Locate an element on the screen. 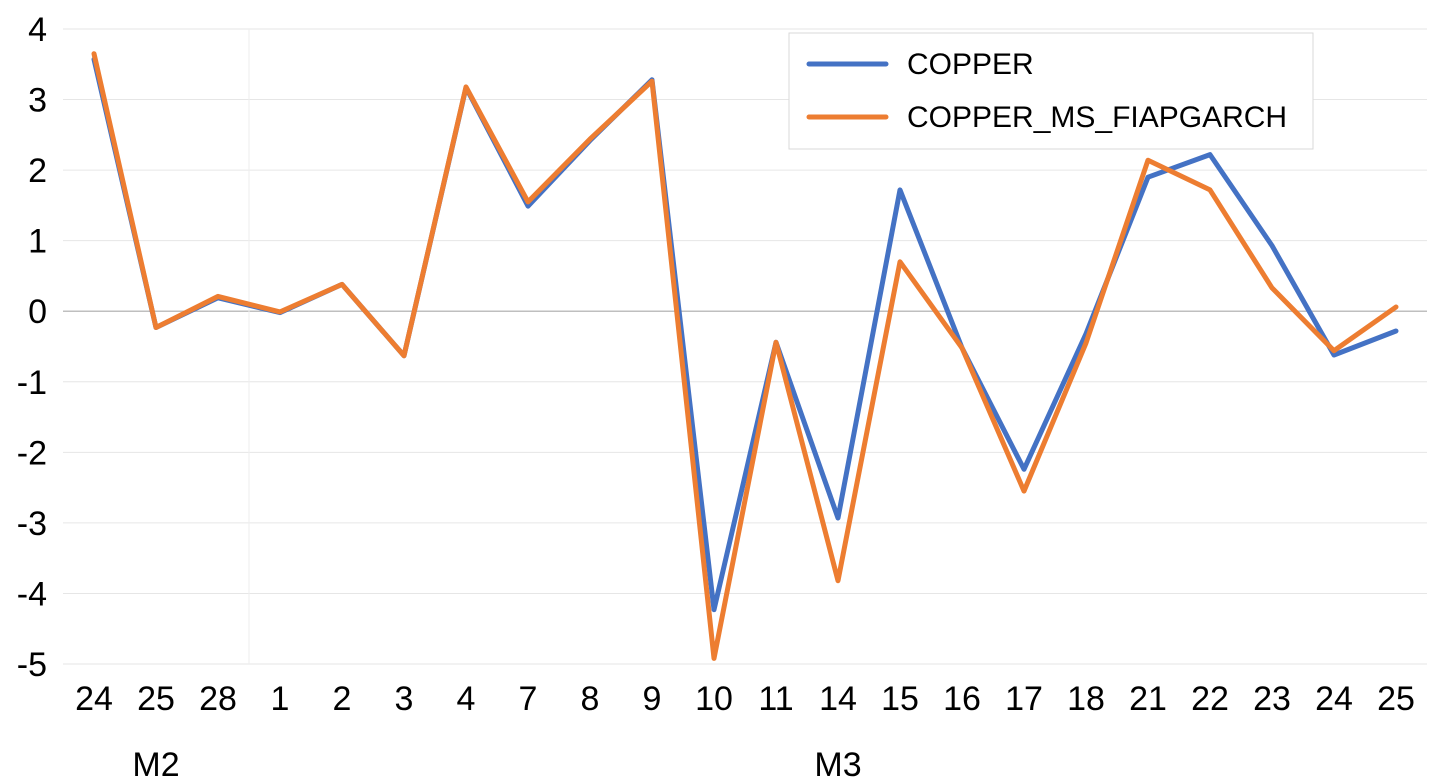  legend: COPPER COPPER_MS_FIAPGARCH is located at coordinates (1051, 91).